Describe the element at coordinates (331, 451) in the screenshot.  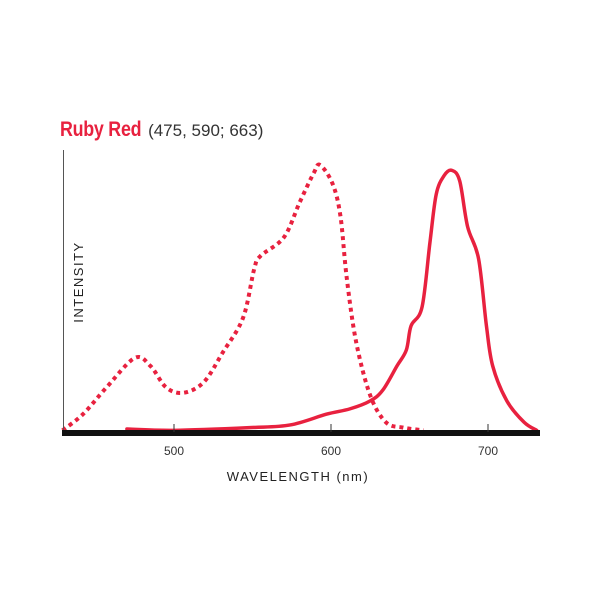
I see `x-tick-label: 600` at that location.